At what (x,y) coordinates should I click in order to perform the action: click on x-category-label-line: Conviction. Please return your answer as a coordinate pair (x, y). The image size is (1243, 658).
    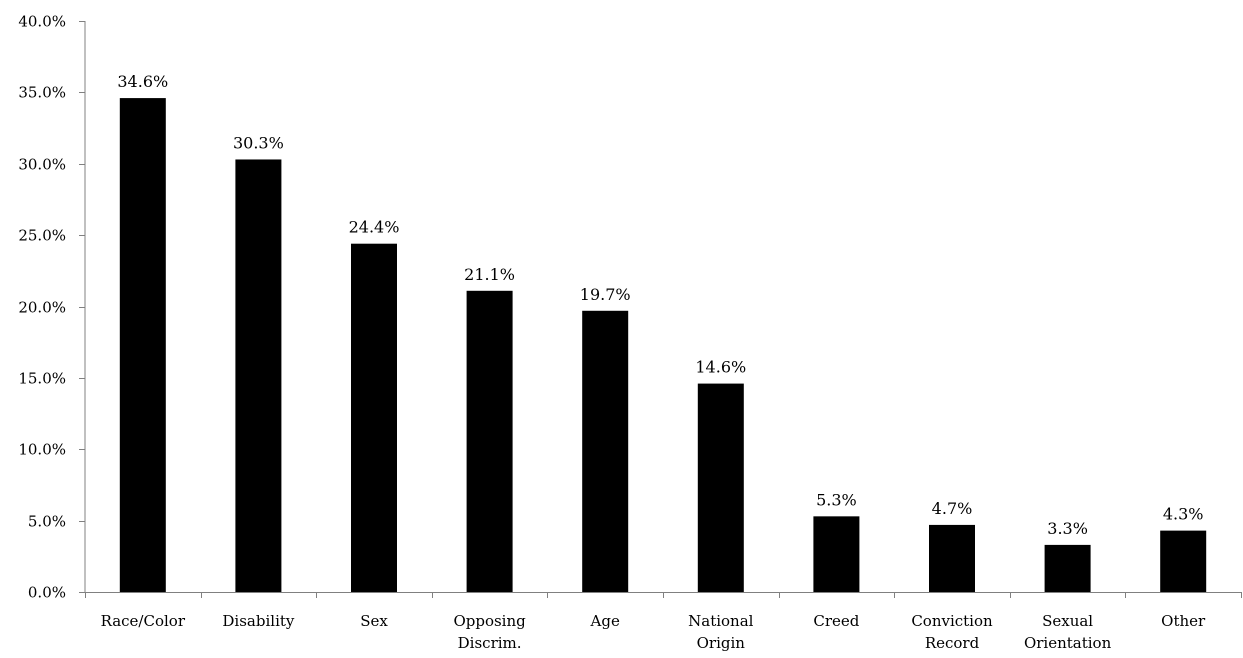
    Looking at the image, I should click on (952, 621).